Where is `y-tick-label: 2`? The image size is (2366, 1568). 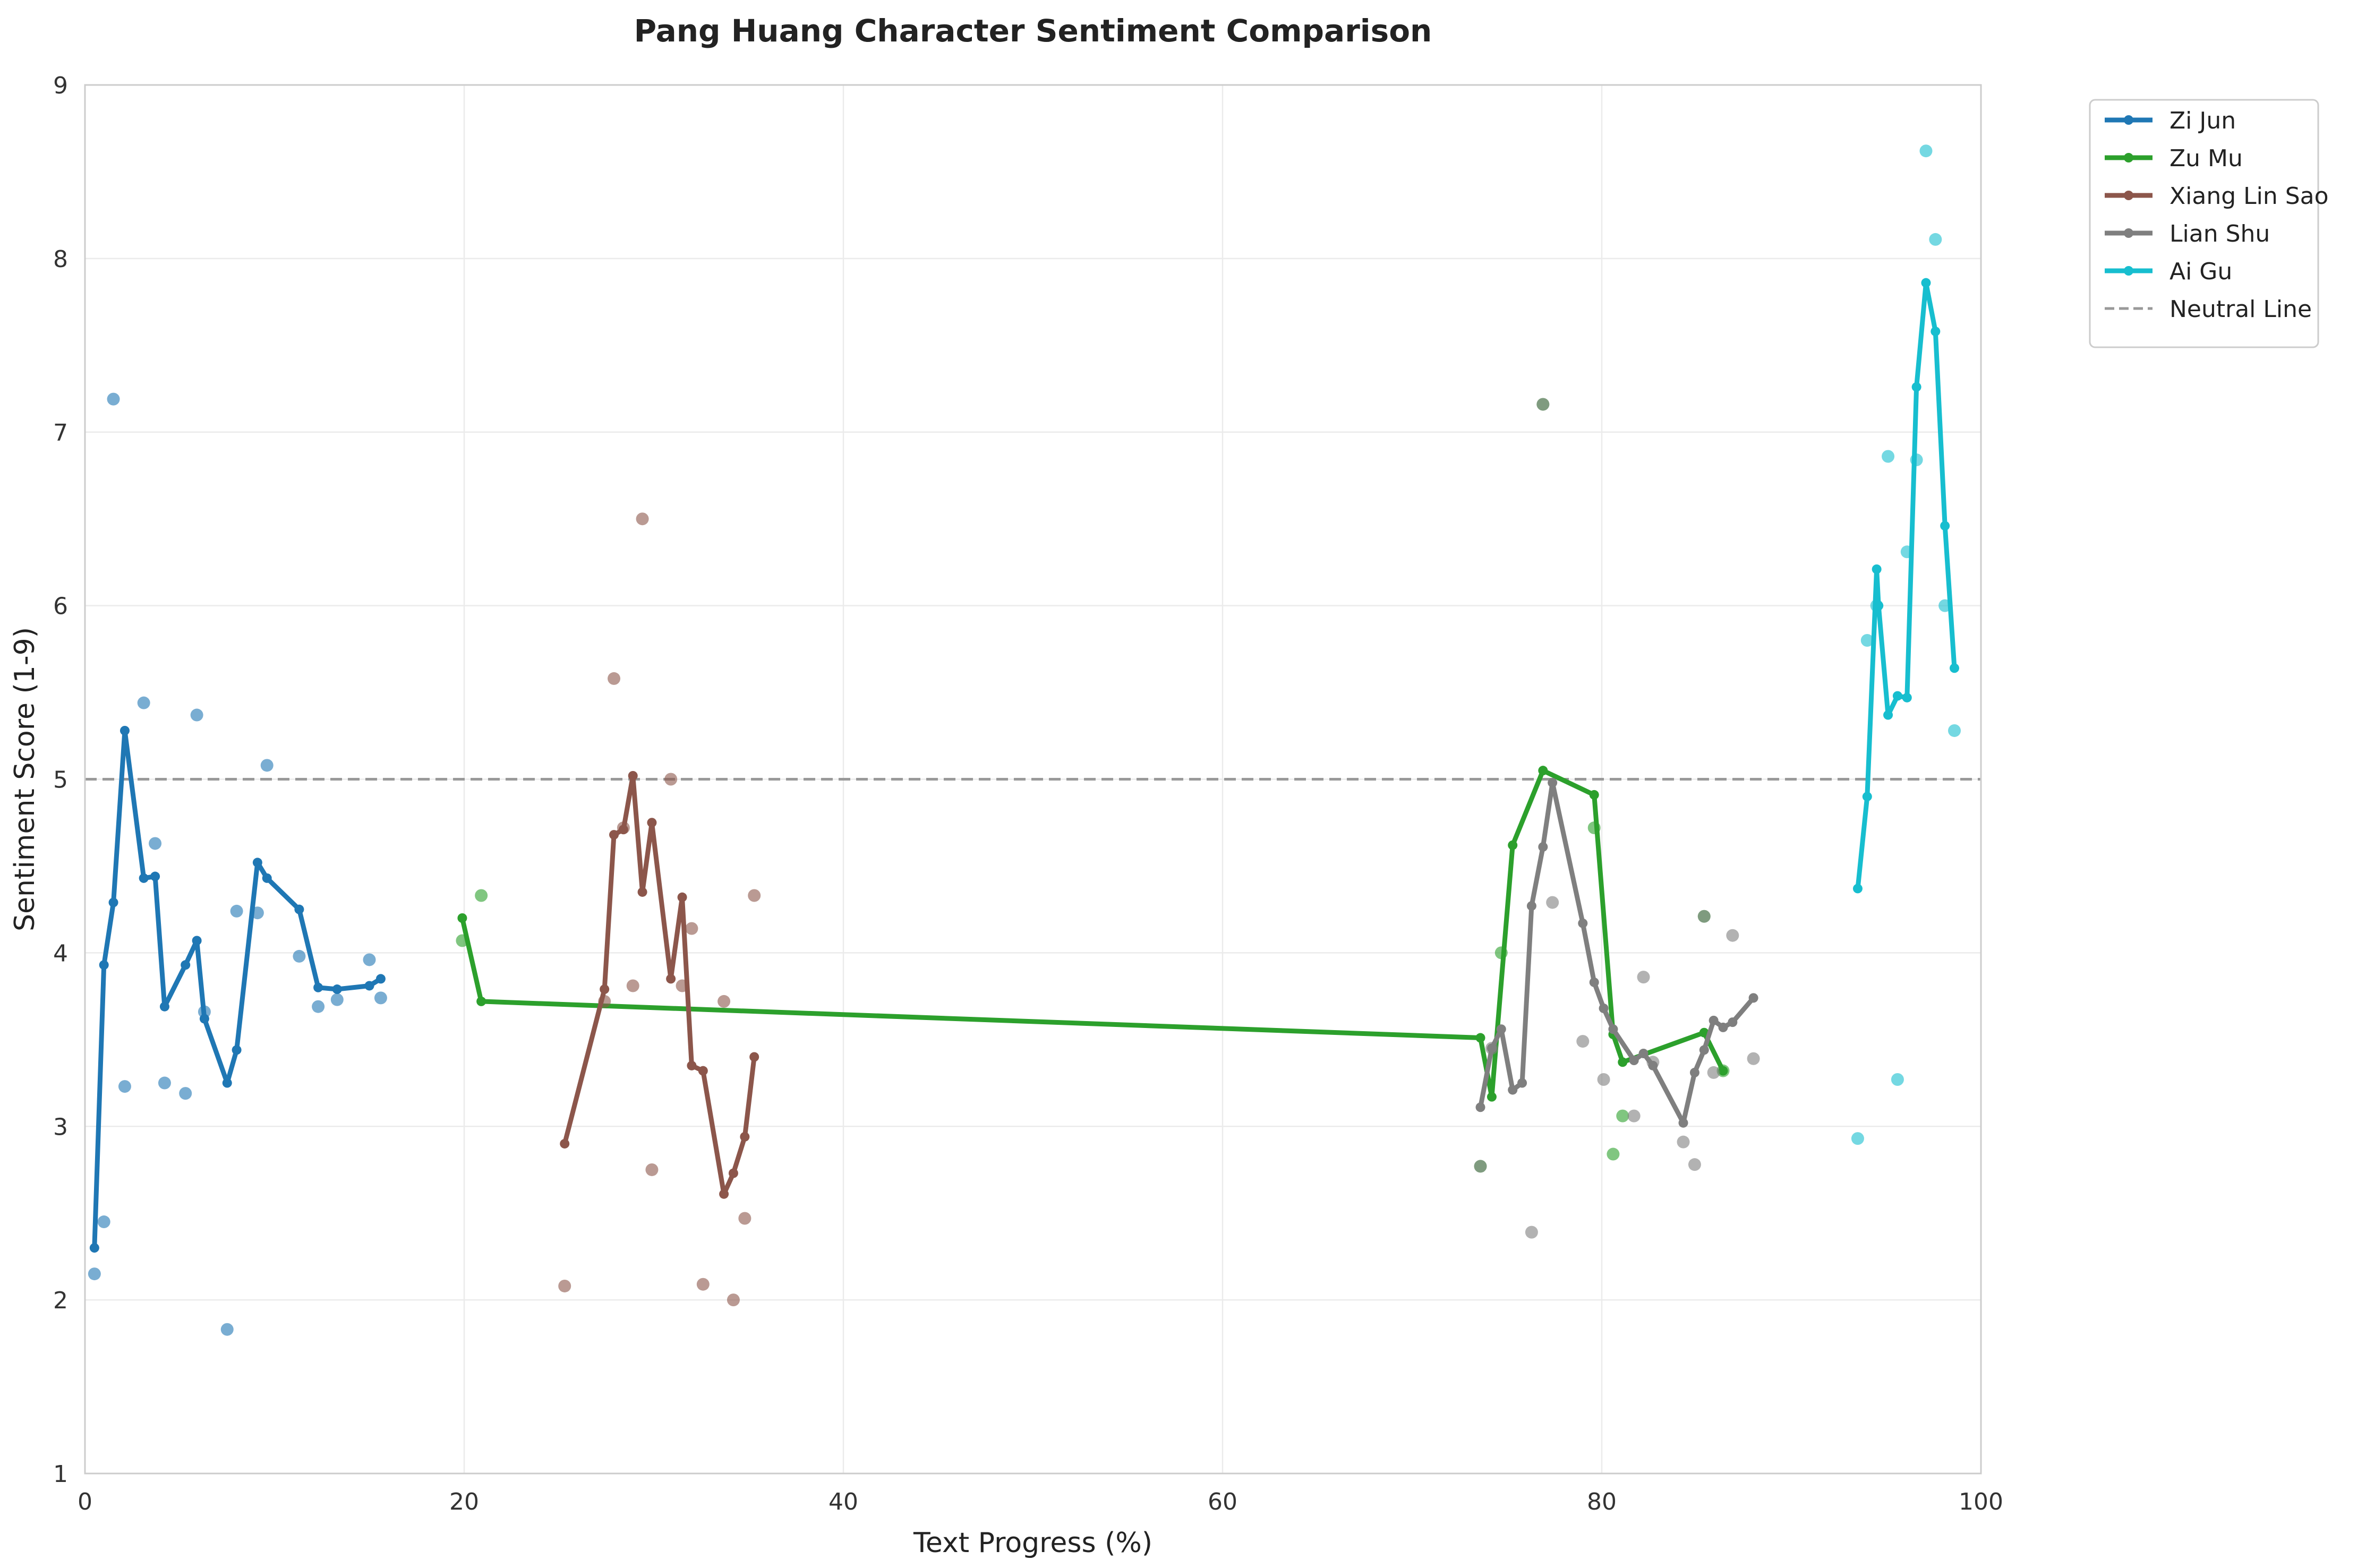
y-tick-label: 2 is located at coordinates (61, 1300).